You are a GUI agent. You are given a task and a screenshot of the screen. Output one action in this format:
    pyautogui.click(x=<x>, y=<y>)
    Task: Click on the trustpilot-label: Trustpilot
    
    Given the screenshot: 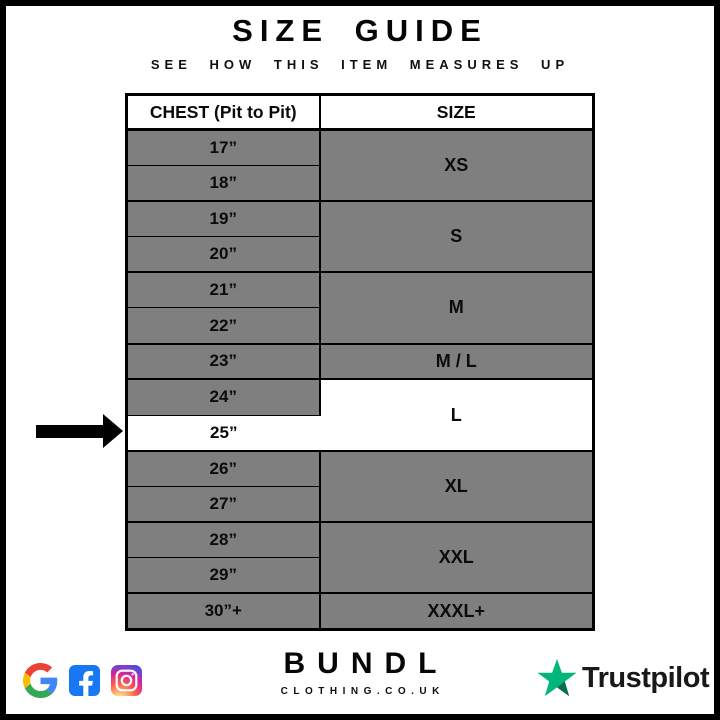 What is the action you would take?
    pyautogui.click(x=646, y=677)
    